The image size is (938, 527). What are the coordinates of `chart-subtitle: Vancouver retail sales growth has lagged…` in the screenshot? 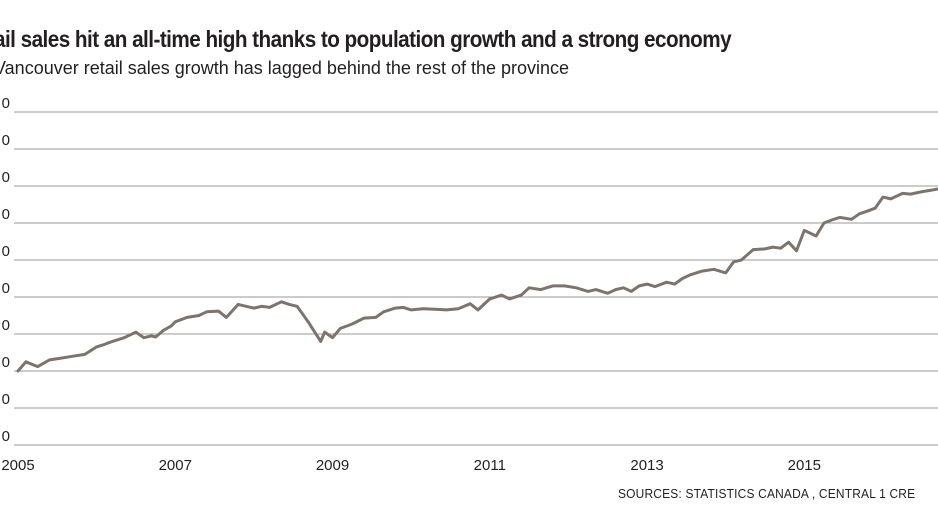 It's located at (285, 68).